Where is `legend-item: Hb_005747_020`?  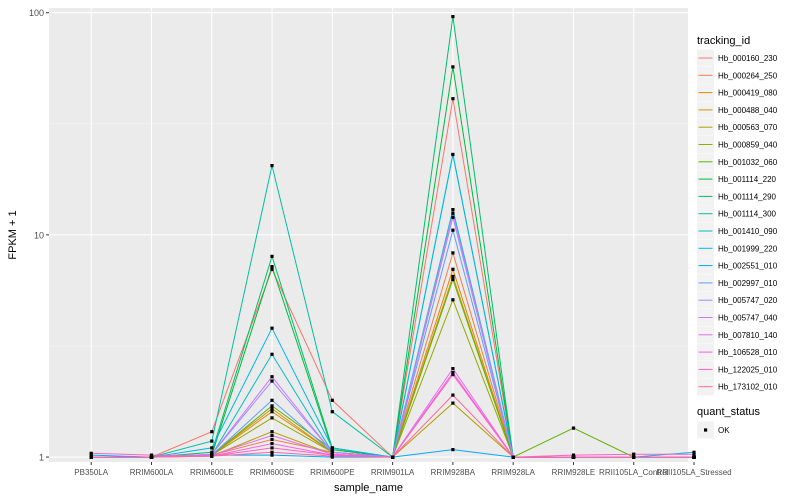 legend-item: Hb_005747_020 is located at coordinates (737, 300).